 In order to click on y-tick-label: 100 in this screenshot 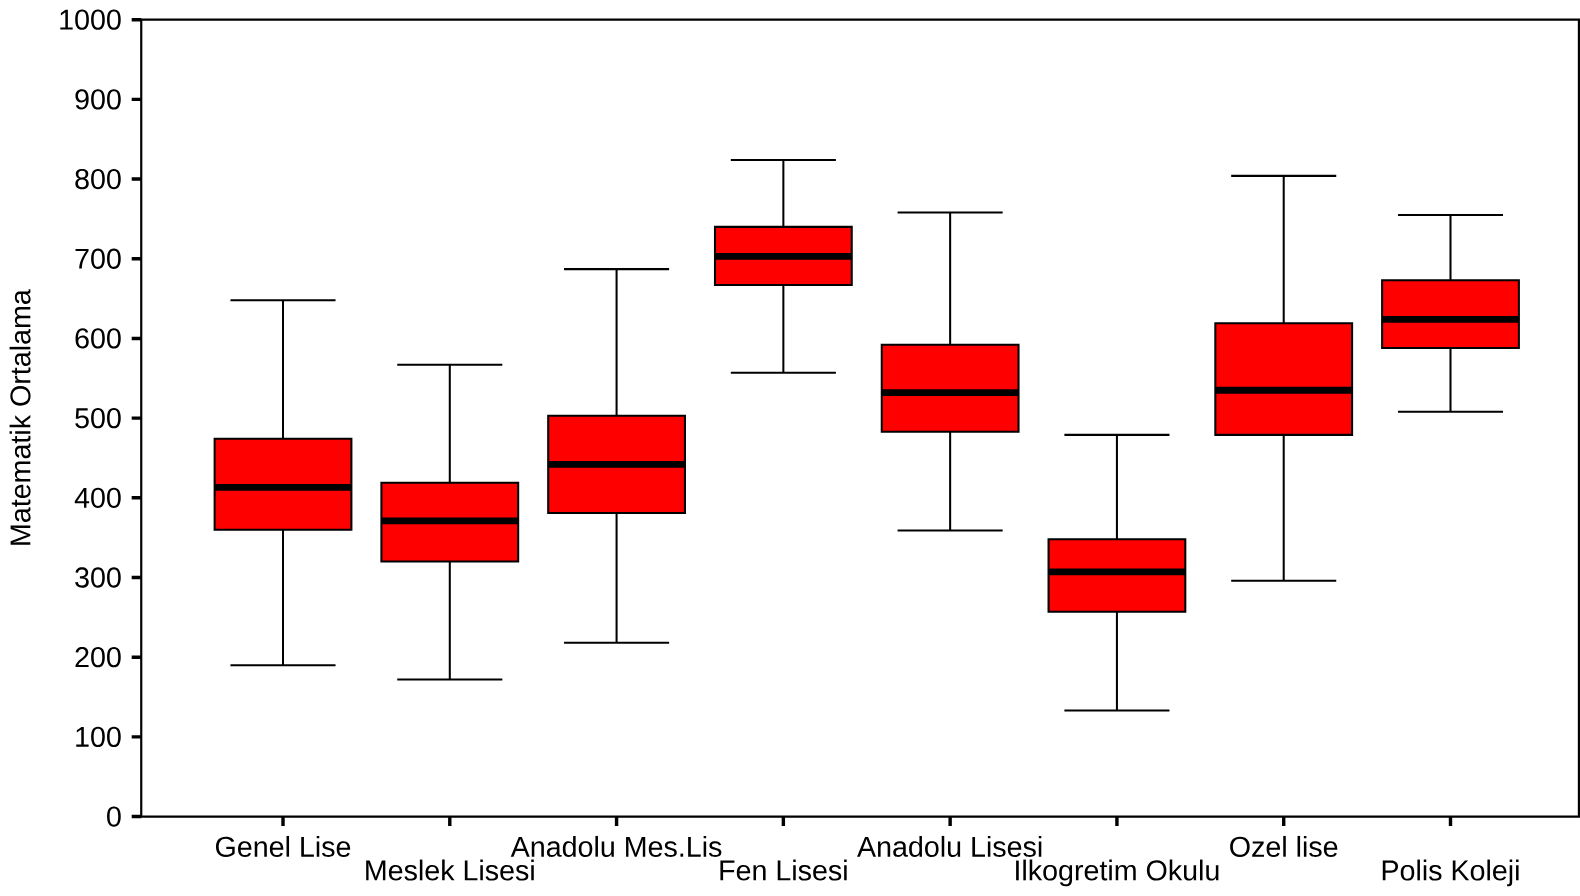, I will do `click(98, 737)`.